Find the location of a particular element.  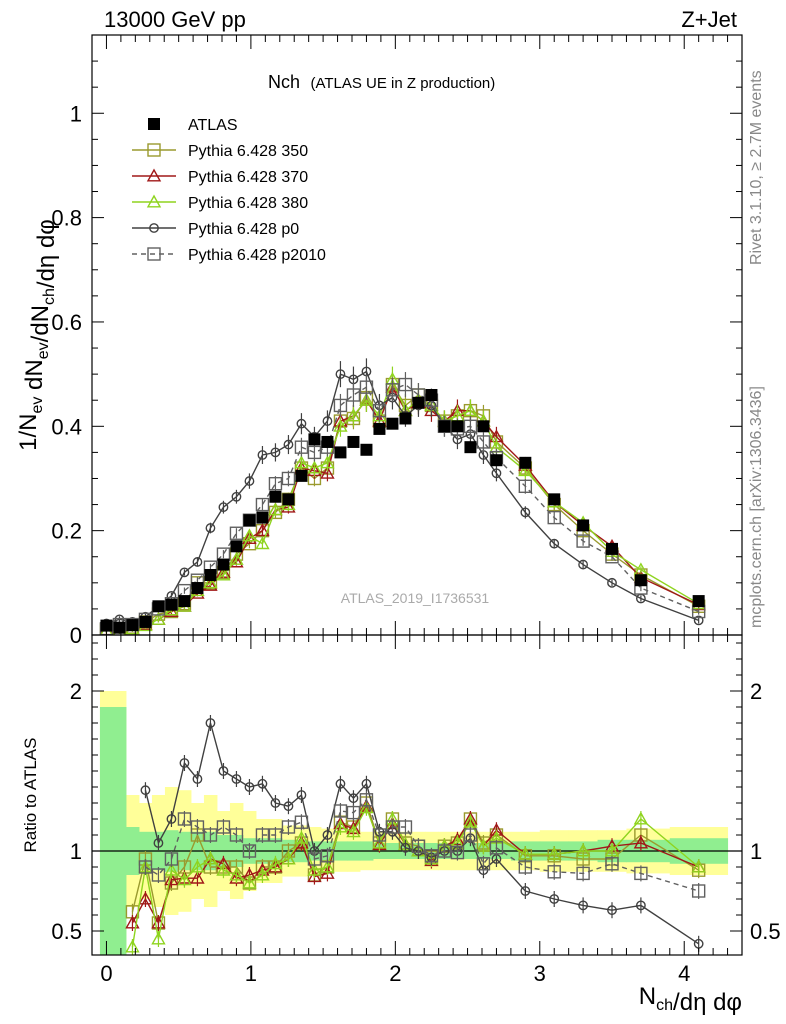

x-tick-label: 1 is located at coordinates (251, 973).